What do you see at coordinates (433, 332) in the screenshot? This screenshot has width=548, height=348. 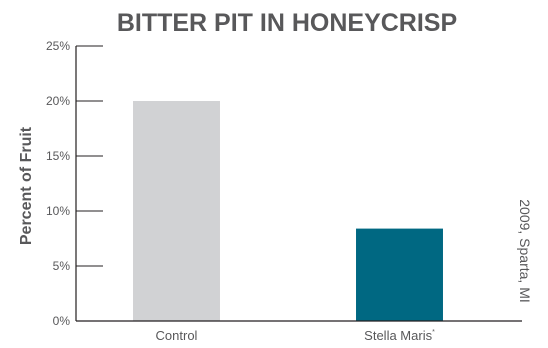 I see `x-category-superscript: *` at bounding box center [433, 332].